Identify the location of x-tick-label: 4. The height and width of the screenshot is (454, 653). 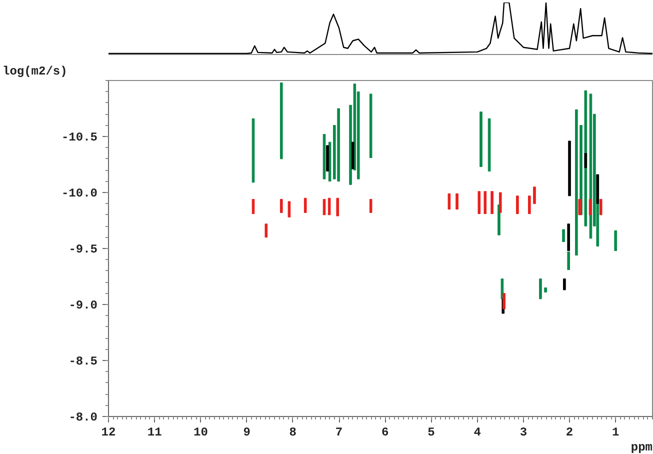
(477, 433).